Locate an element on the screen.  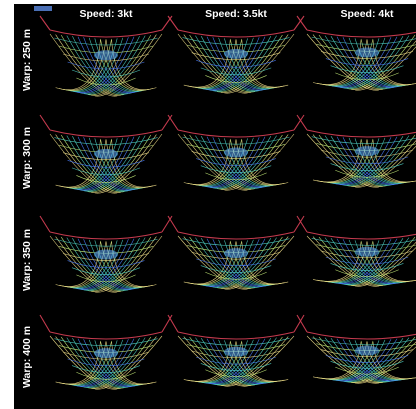
row-label-warp-300m: Warp: 300 m is located at coordinates (27, 158).